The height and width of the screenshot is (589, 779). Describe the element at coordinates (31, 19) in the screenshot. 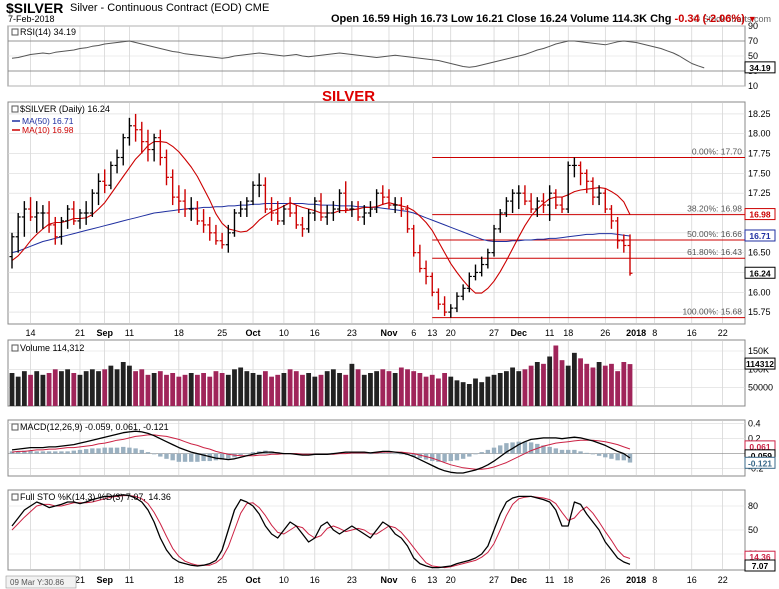

I see `chart-date: 7-Feb-2018` at that location.